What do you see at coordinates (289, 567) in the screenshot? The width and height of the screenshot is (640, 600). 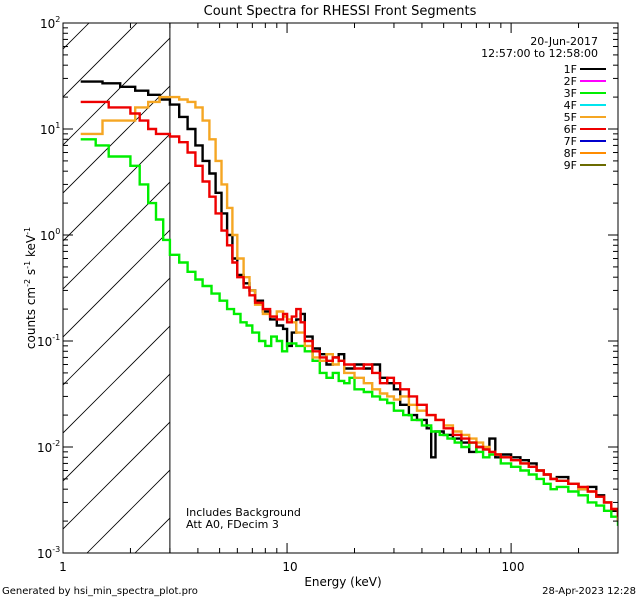 I see `x-tick-label-10: 10` at bounding box center [289, 567].